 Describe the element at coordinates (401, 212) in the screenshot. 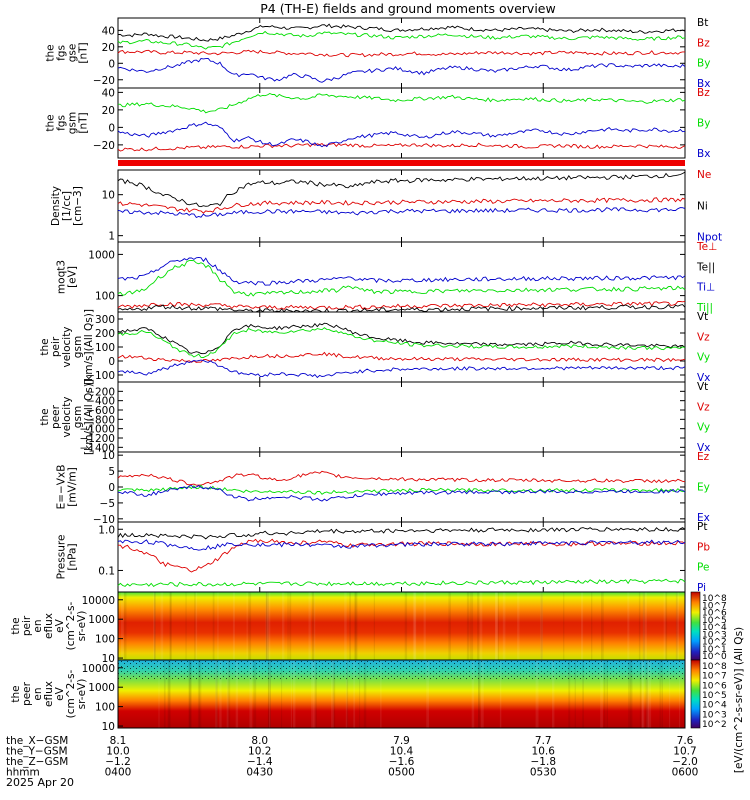

I see `series-density-Npot` at that location.